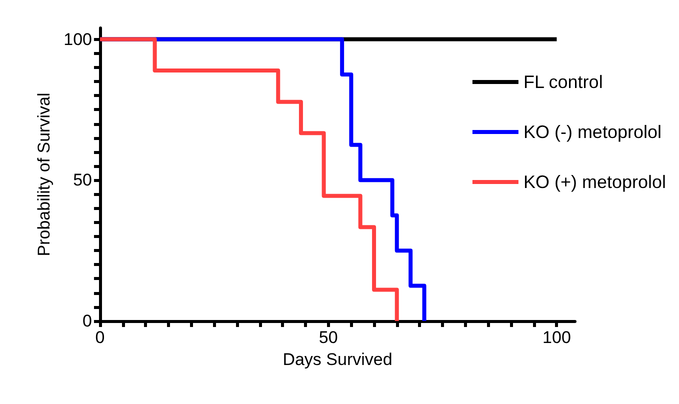 This screenshot has width=679, height=404. I want to click on y-tick-label: 0, so click(87, 321).